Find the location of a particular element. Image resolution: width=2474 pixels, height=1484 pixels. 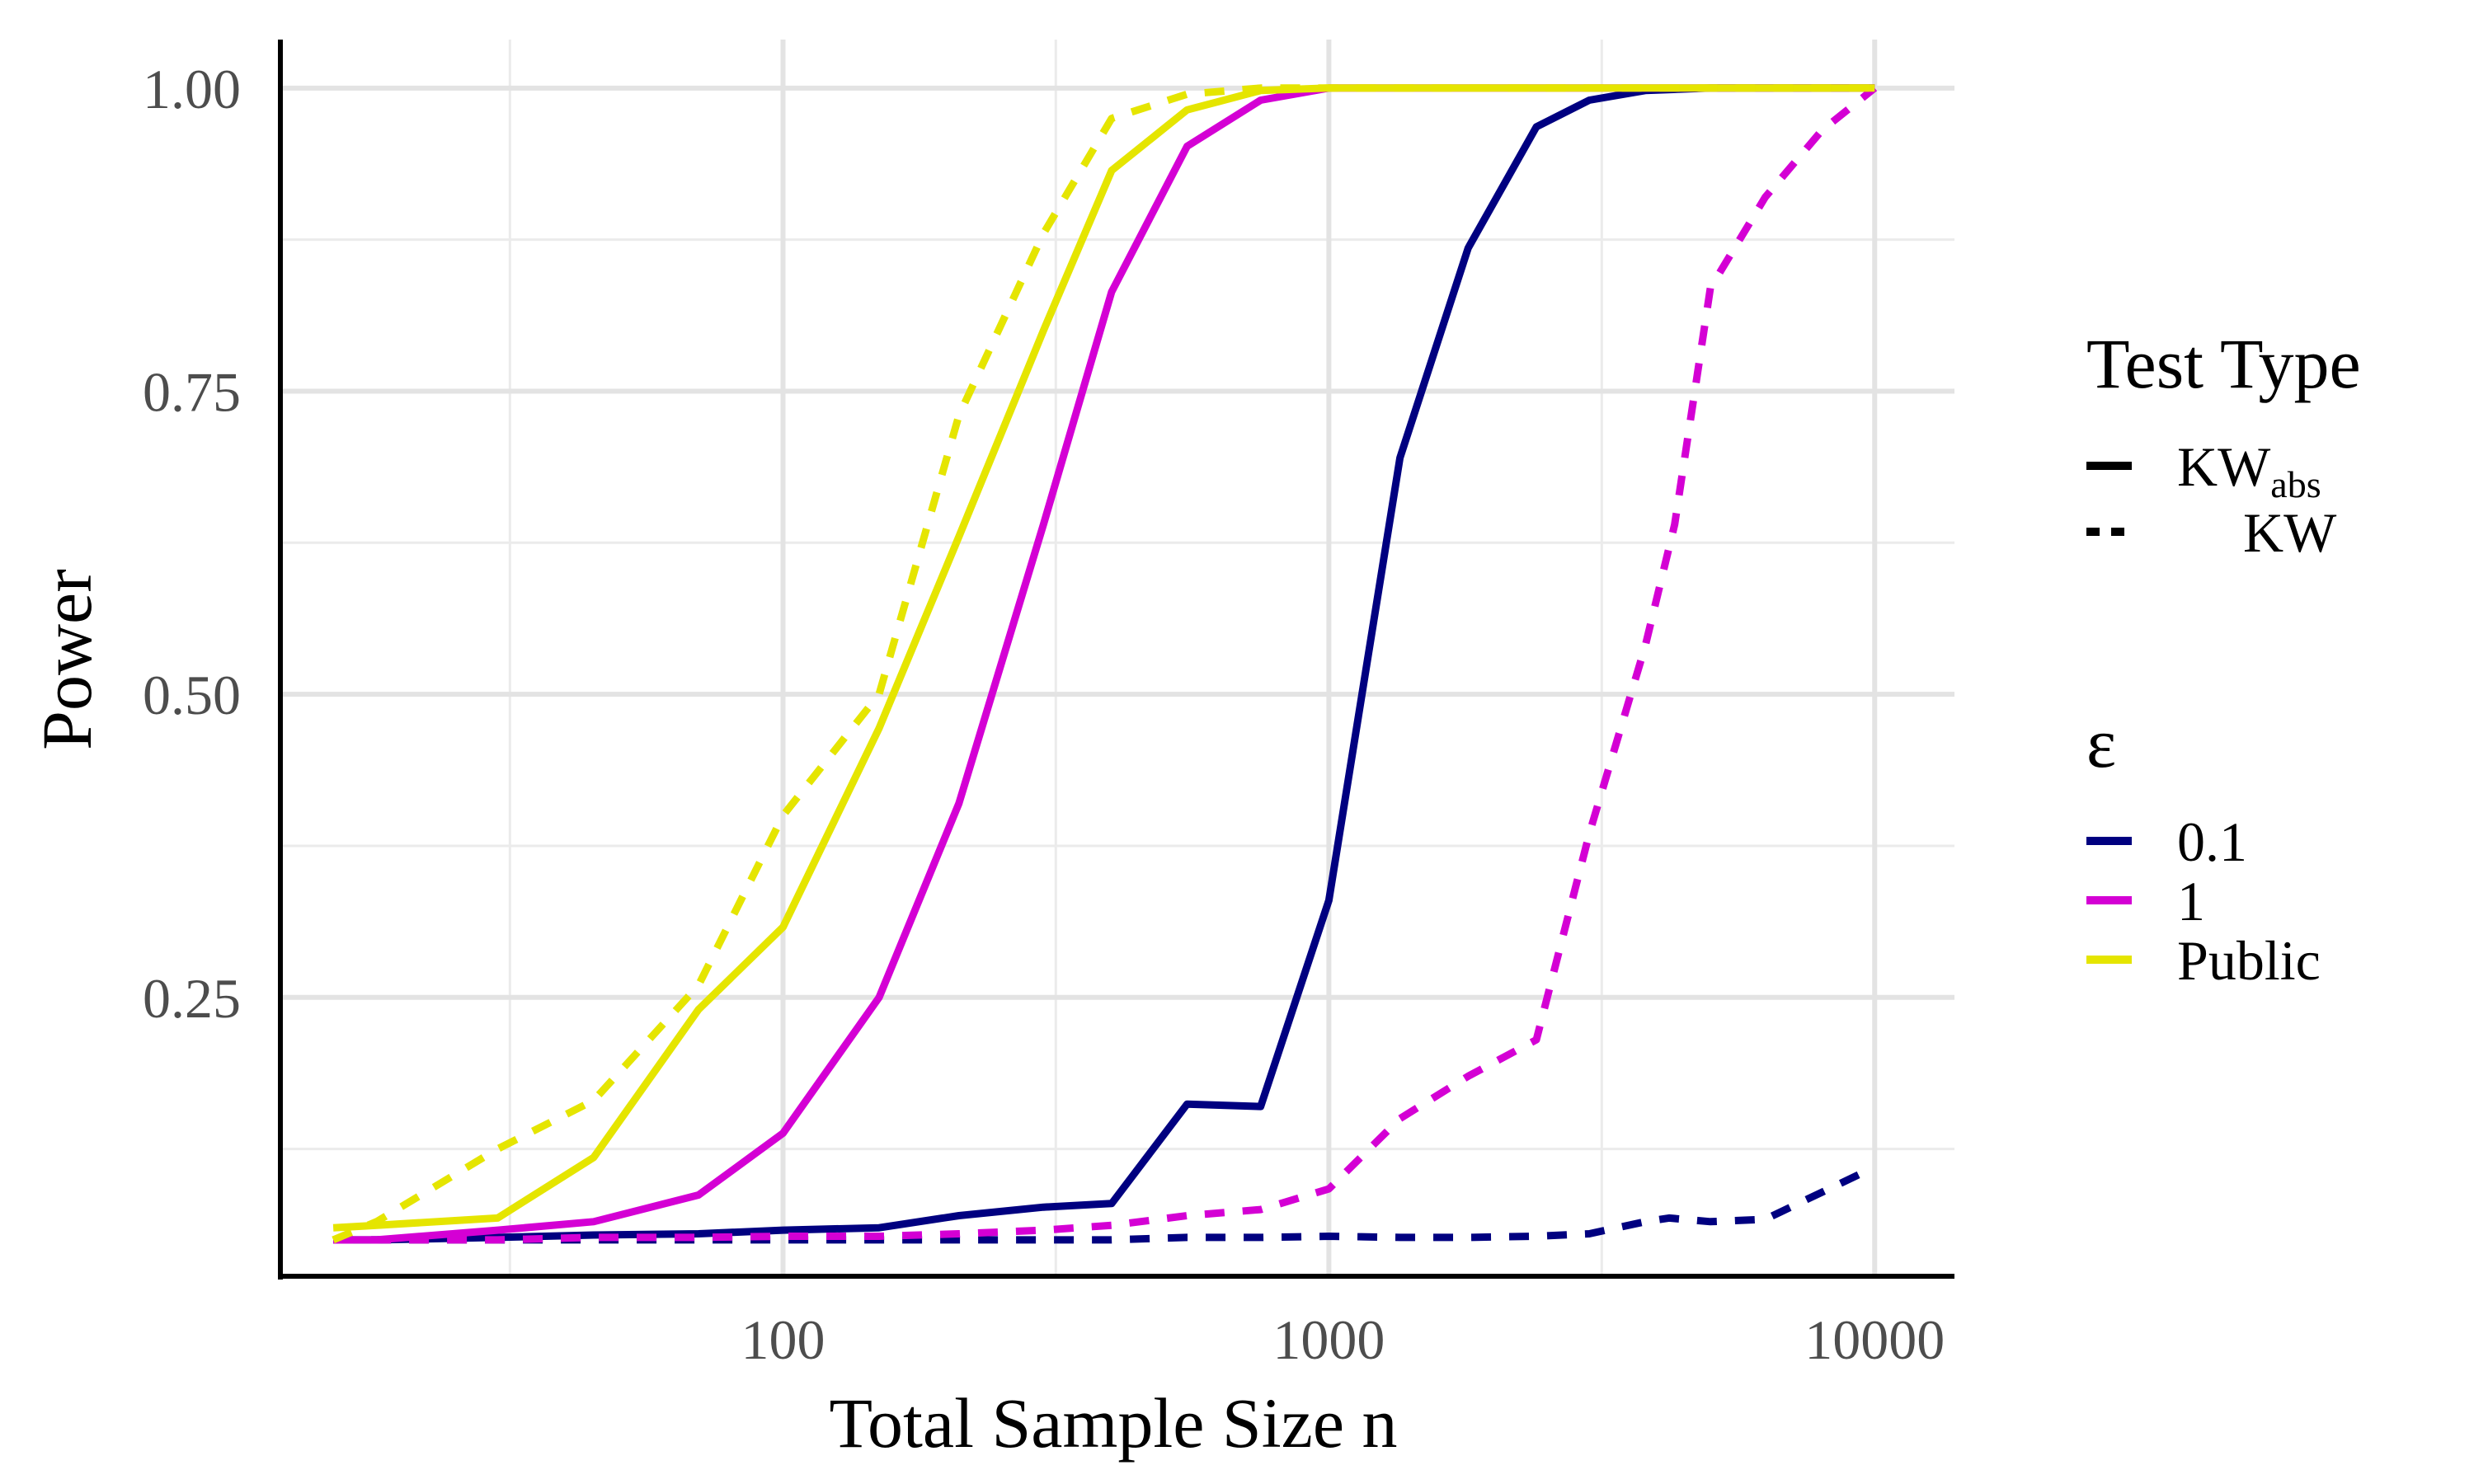

legend-label-color: 0.1 is located at coordinates (2212, 841).